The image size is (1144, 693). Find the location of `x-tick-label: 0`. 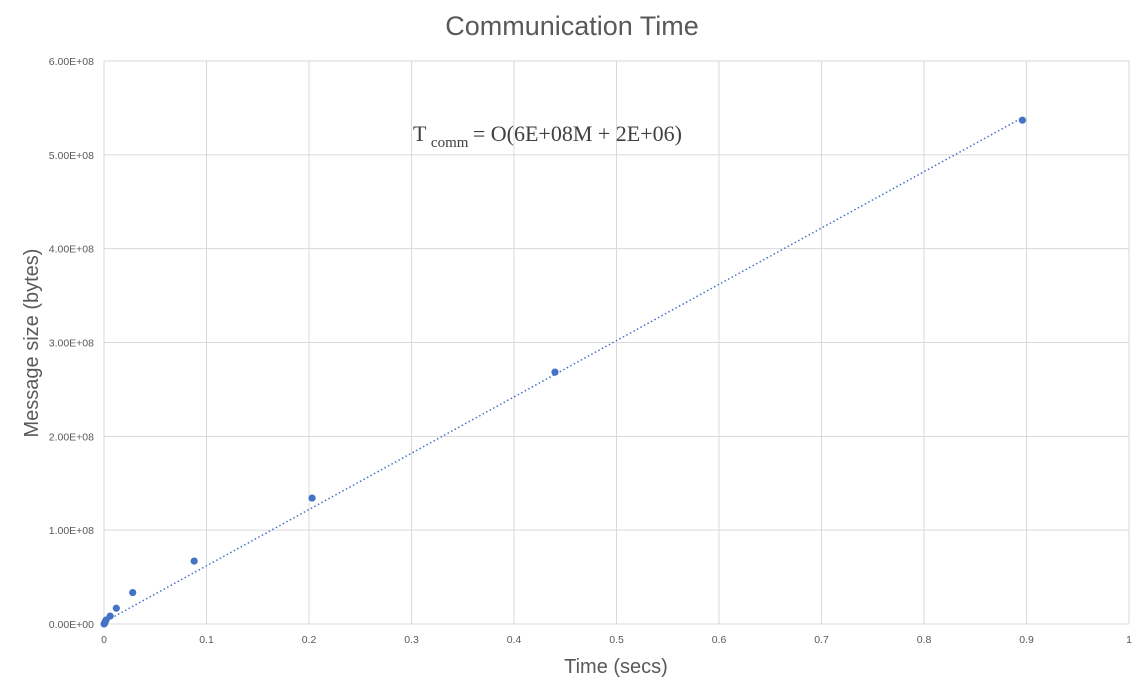

x-tick-label: 0 is located at coordinates (104, 640).